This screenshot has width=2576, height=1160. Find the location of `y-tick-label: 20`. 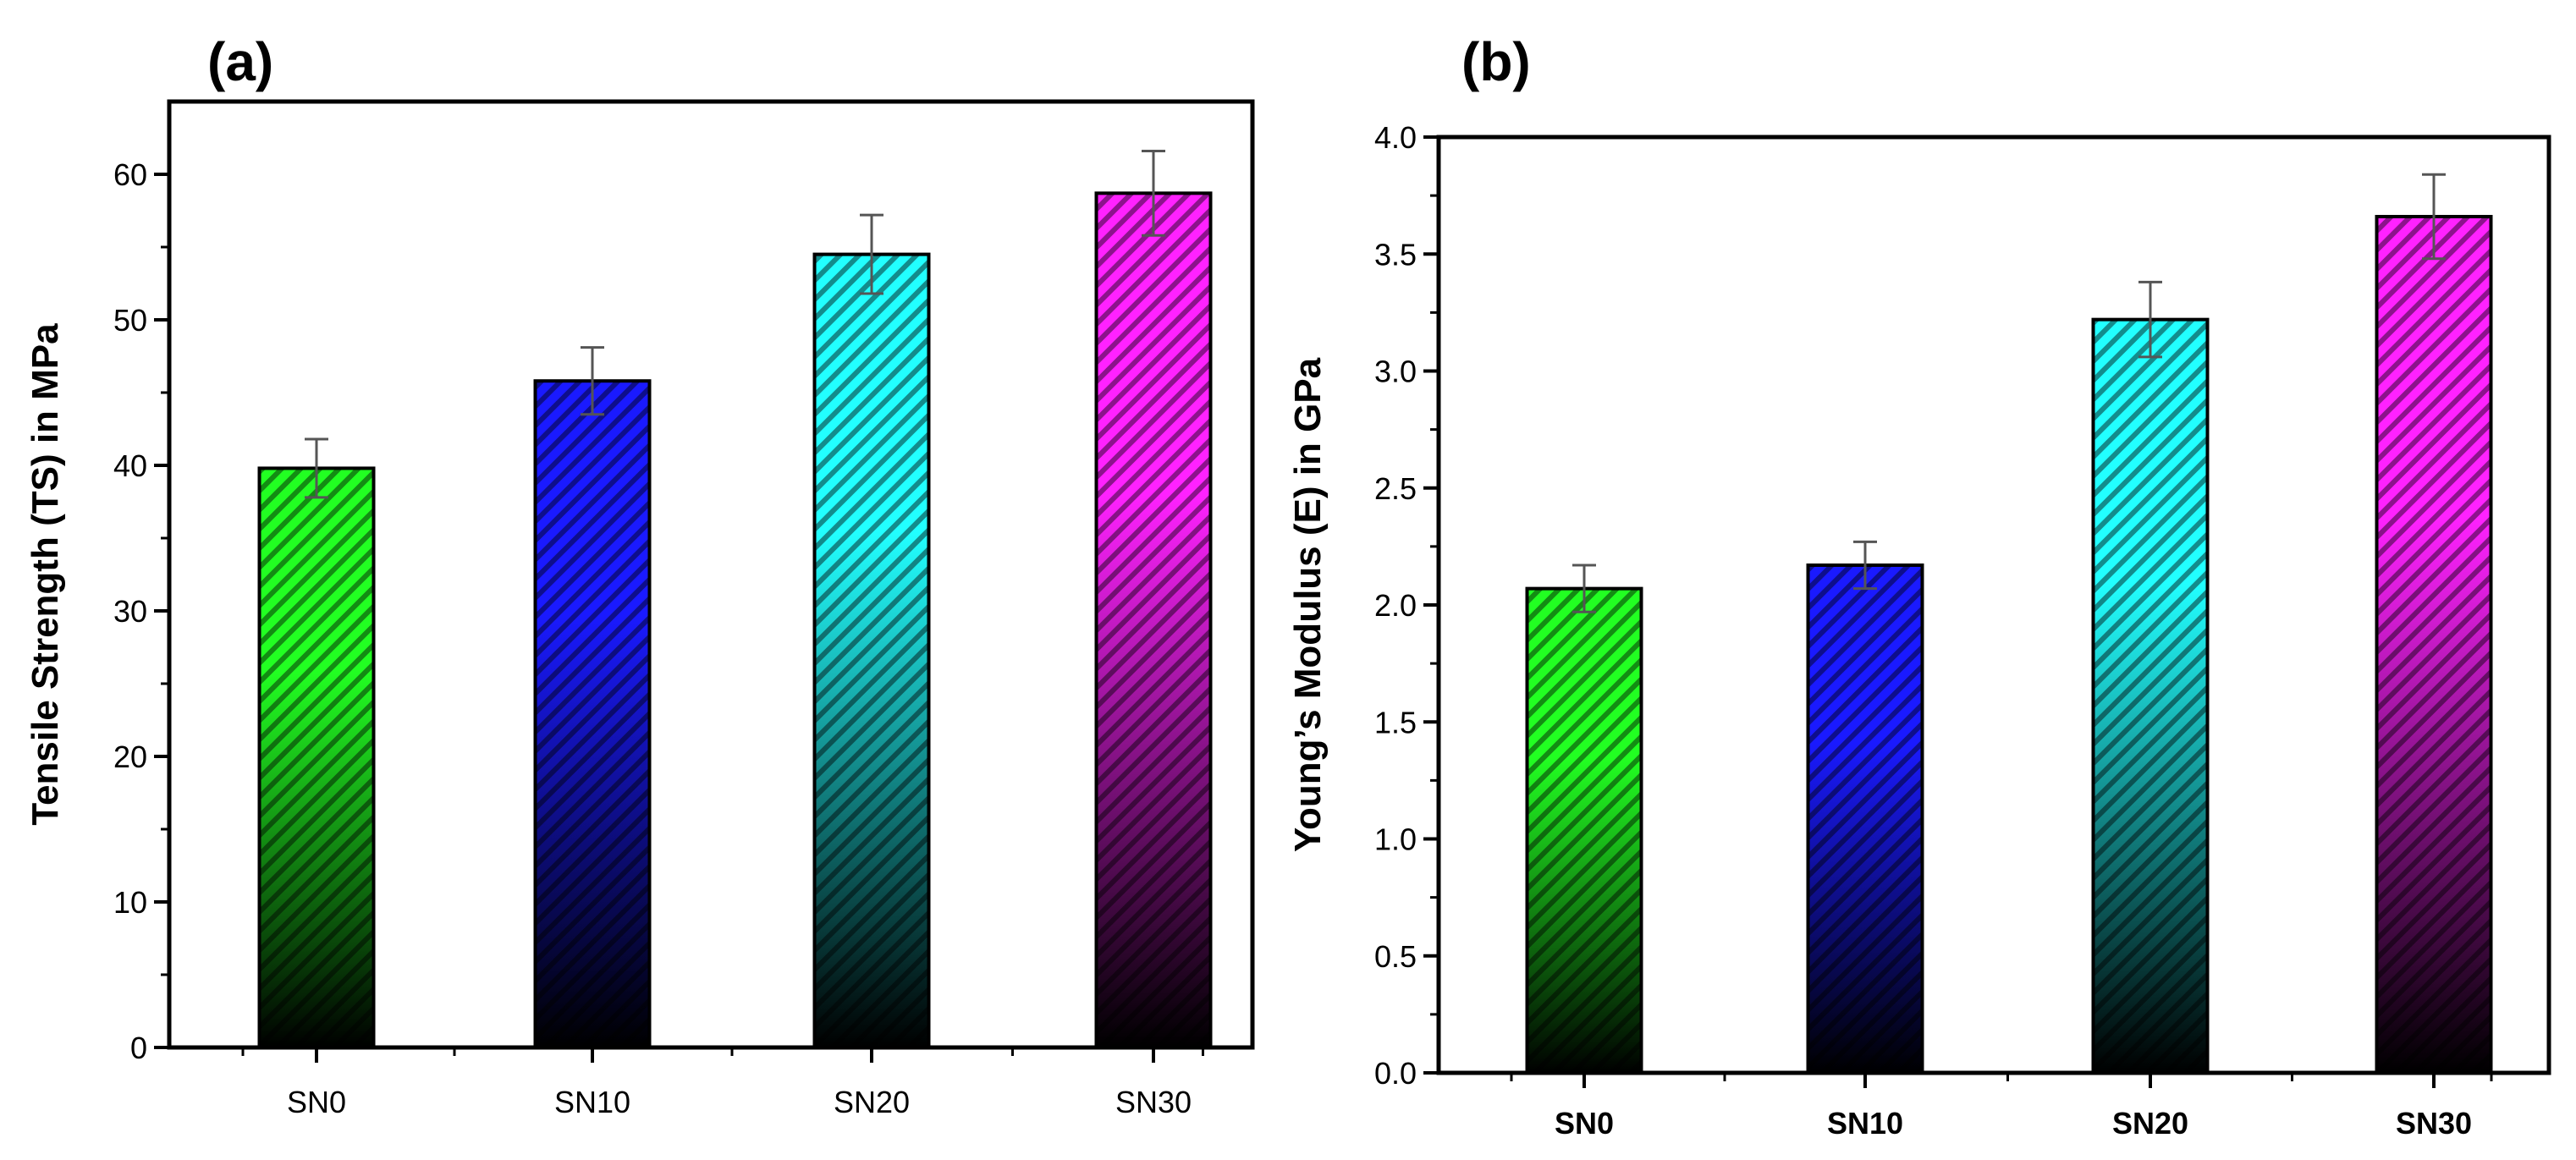

y-tick-label: 20 is located at coordinates (130, 757).